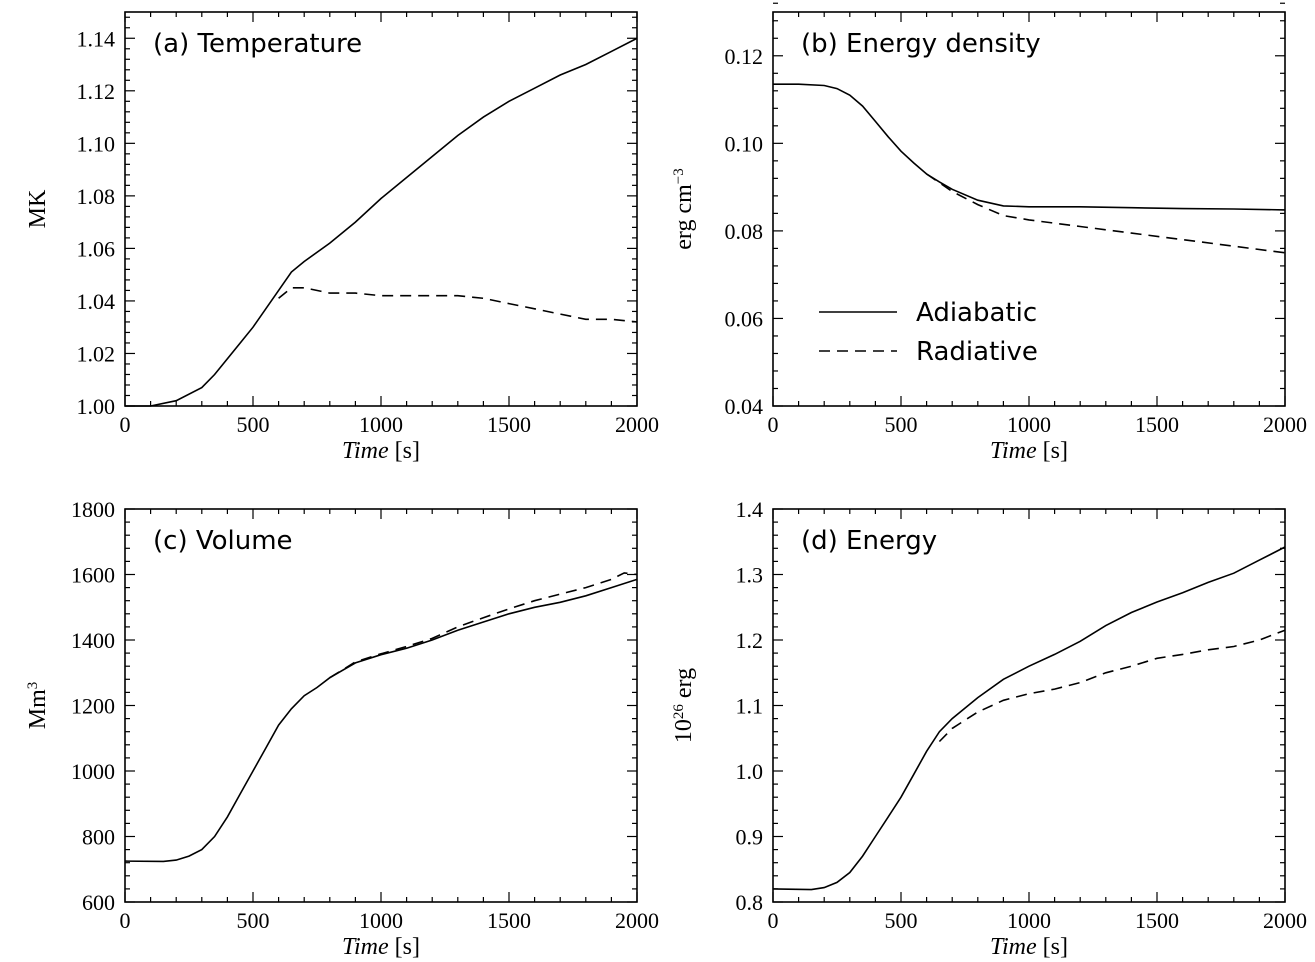  What do you see at coordinates (223, 541) in the screenshot?
I see `panel-title: (c) Volume` at bounding box center [223, 541].